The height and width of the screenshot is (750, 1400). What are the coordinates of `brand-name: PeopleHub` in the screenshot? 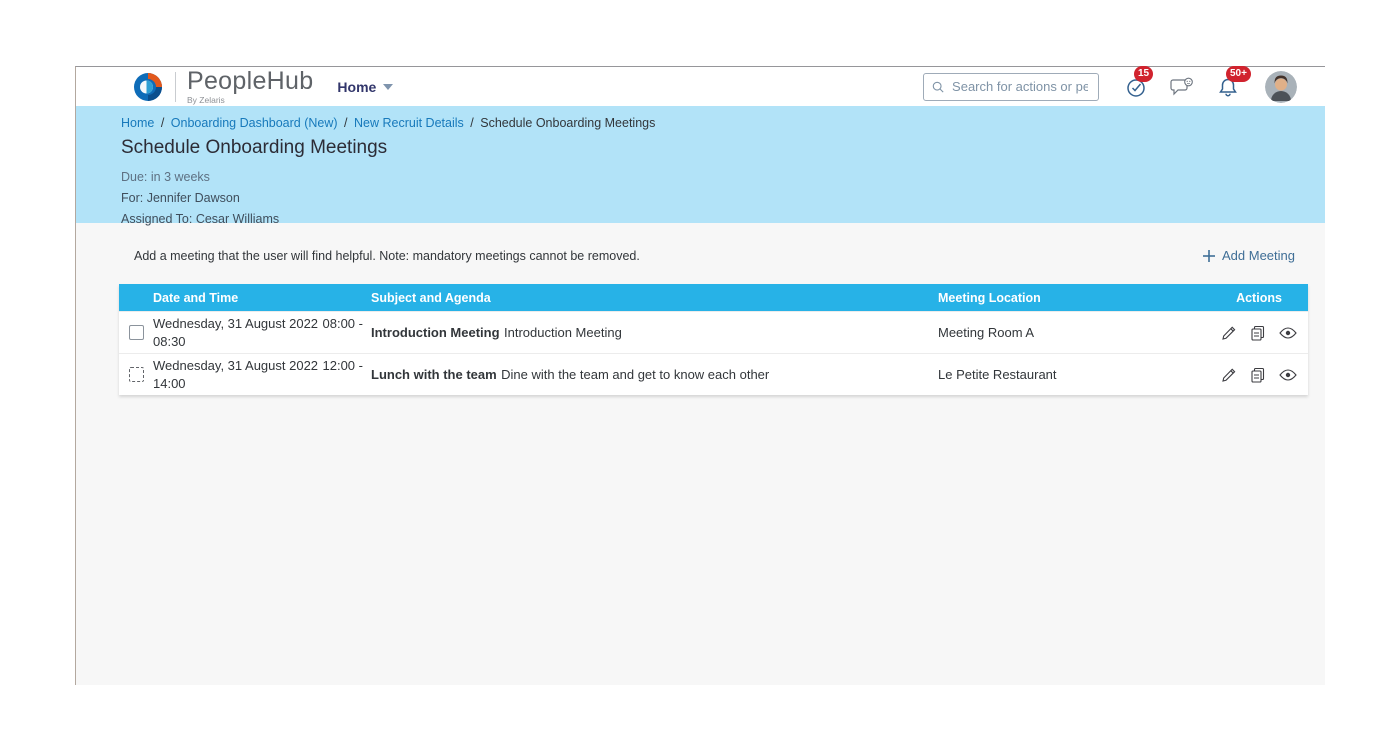 It's located at (250, 80).